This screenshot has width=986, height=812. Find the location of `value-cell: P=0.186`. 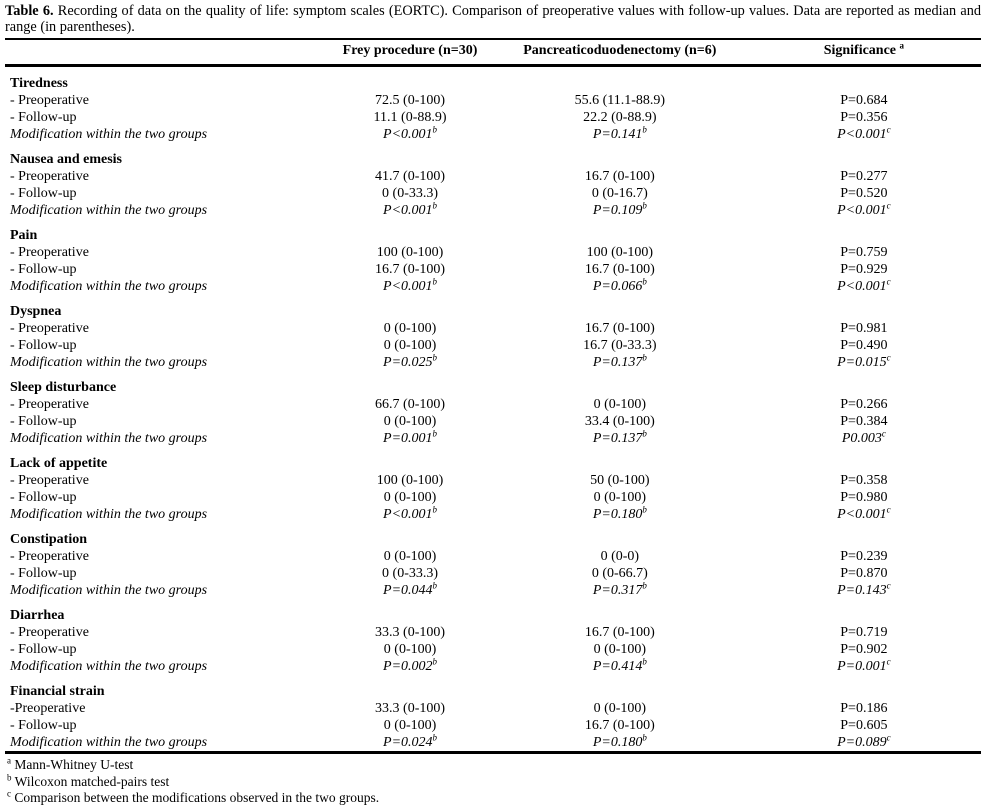

value-cell: P=0.186 is located at coordinates (864, 708).